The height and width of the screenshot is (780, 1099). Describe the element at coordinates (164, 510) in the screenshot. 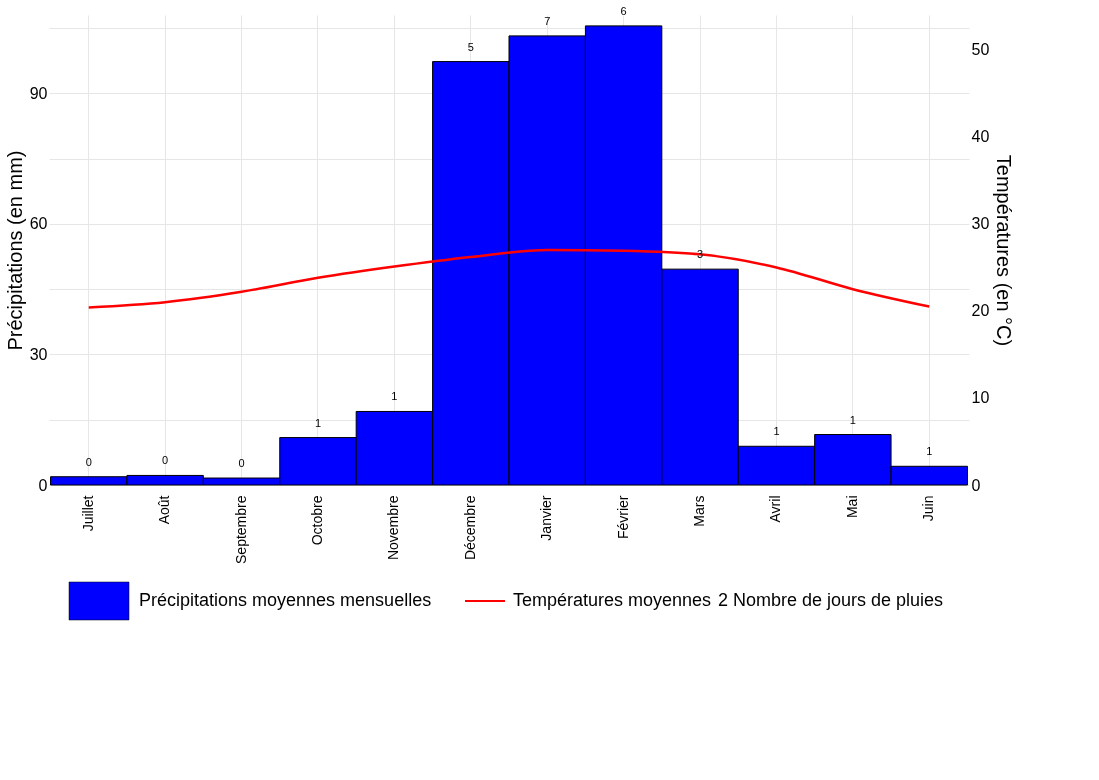

I see `x-tick-label: Août` at that location.